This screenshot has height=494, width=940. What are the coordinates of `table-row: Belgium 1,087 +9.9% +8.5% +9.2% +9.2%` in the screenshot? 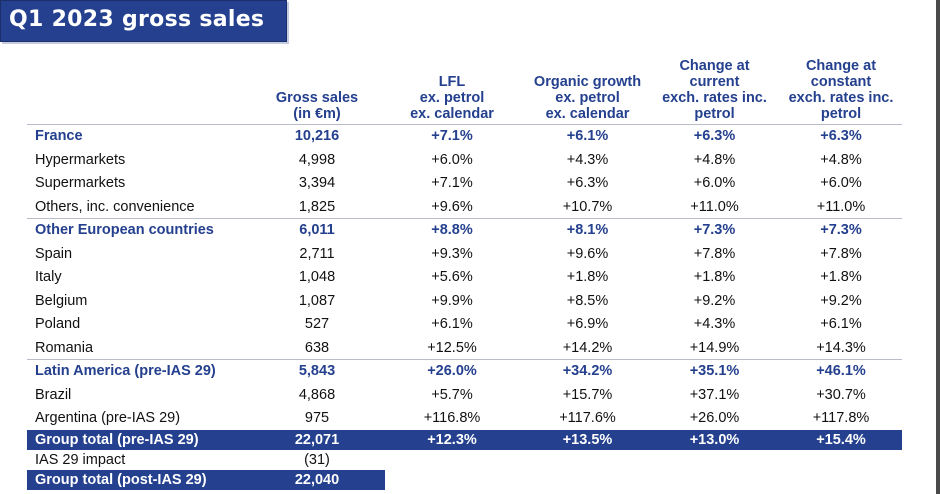 It's located at (448, 300).